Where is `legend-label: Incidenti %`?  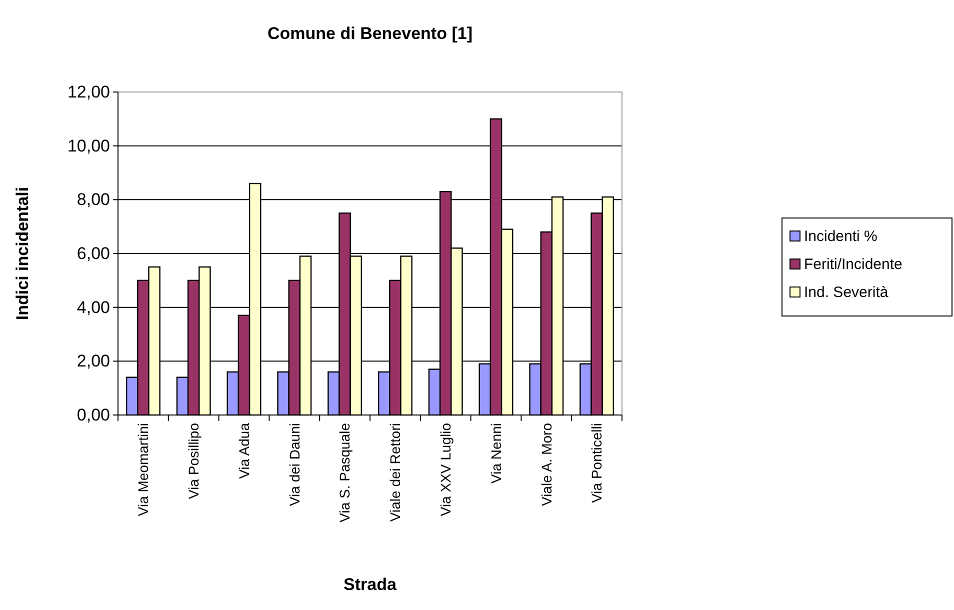 legend-label: Incidenti % is located at coordinates (841, 236).